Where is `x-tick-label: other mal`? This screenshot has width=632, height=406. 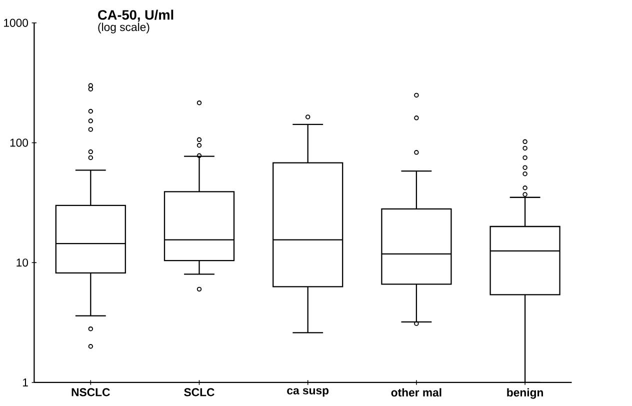 x-tick-label: other mal is located at coordinates (416, 392).